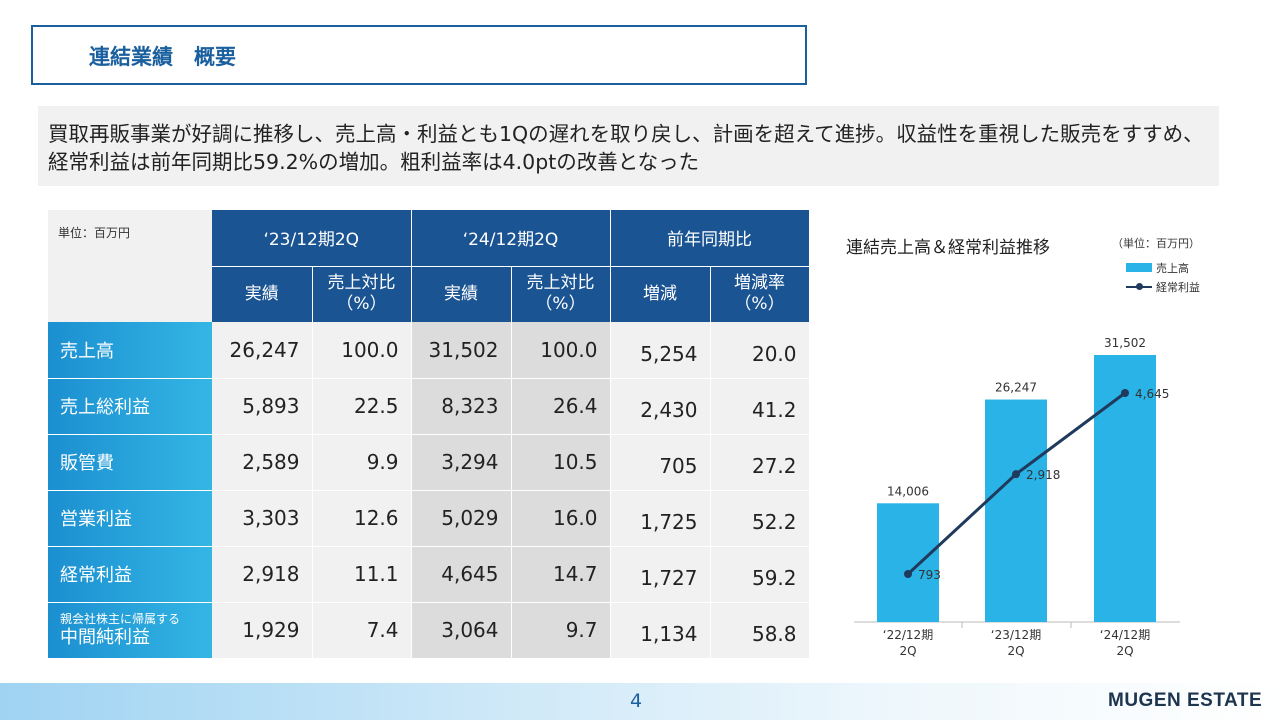 This screenshot has height=720, width=1280. I want to click on table-cell: 7.4, so click(362, 630).